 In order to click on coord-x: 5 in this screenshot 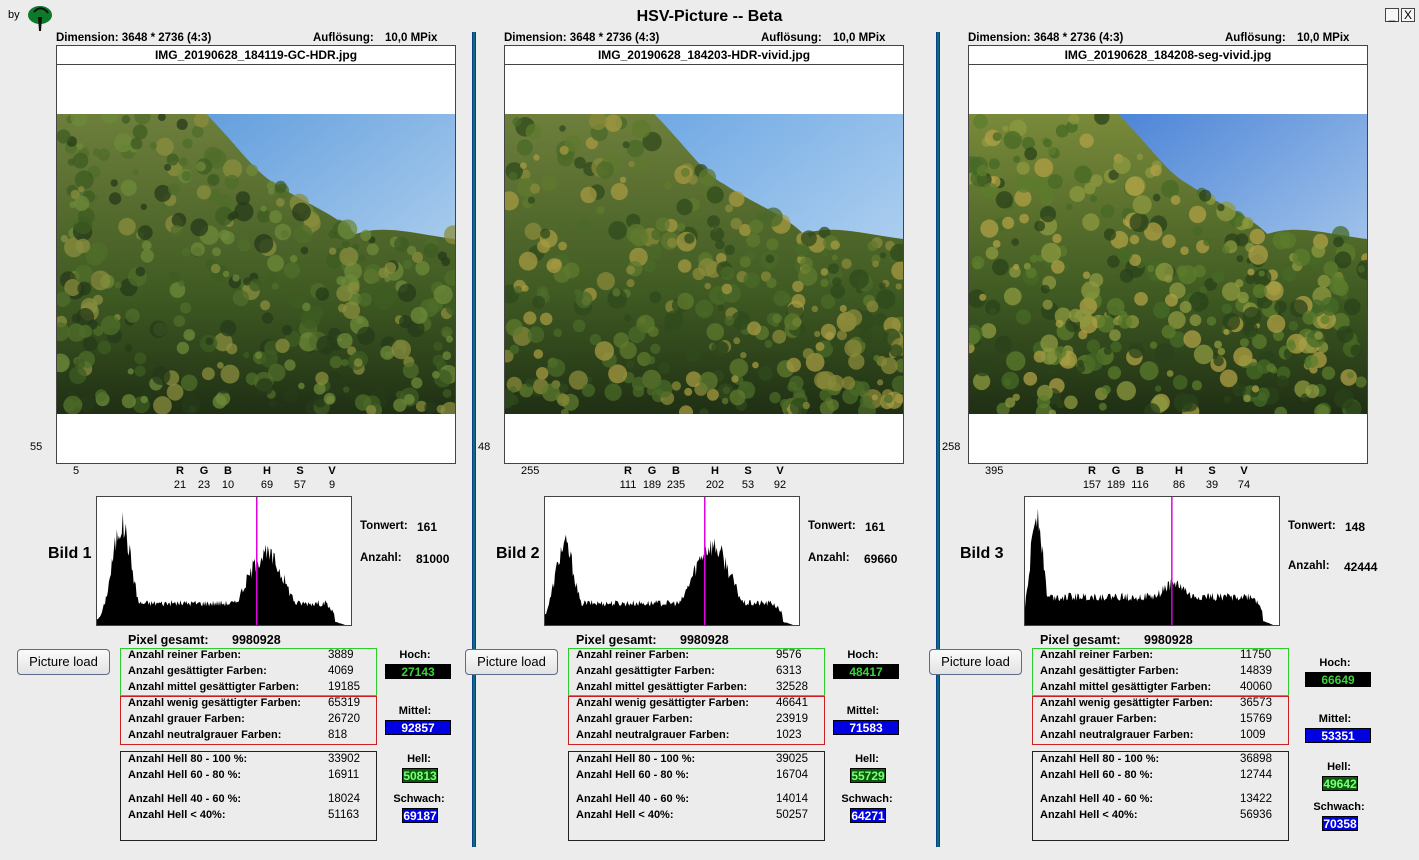, I will do `click(76, 471)`.